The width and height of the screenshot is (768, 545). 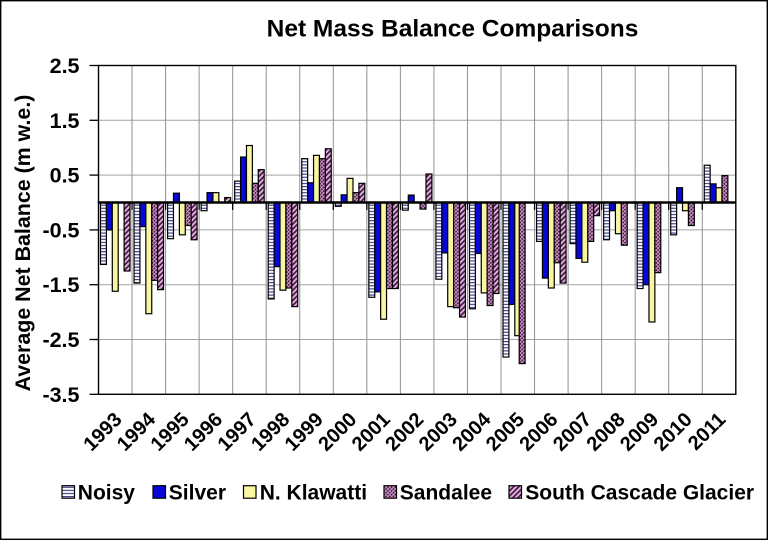 I want to click on svg-text: N. Klawatti, so click(x=313, y=493).